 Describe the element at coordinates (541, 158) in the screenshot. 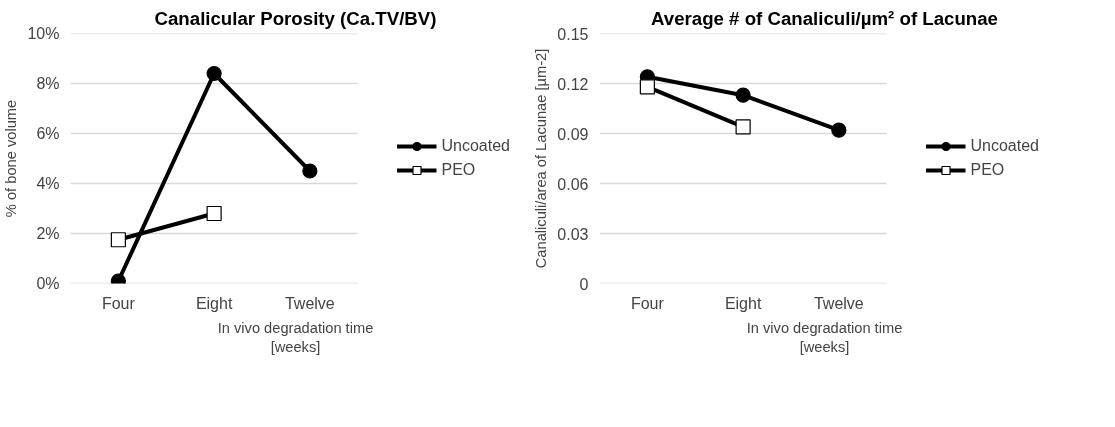

I see `y-axis-title: Canaliculi/area of Lacunae [µm-2]` at that location.